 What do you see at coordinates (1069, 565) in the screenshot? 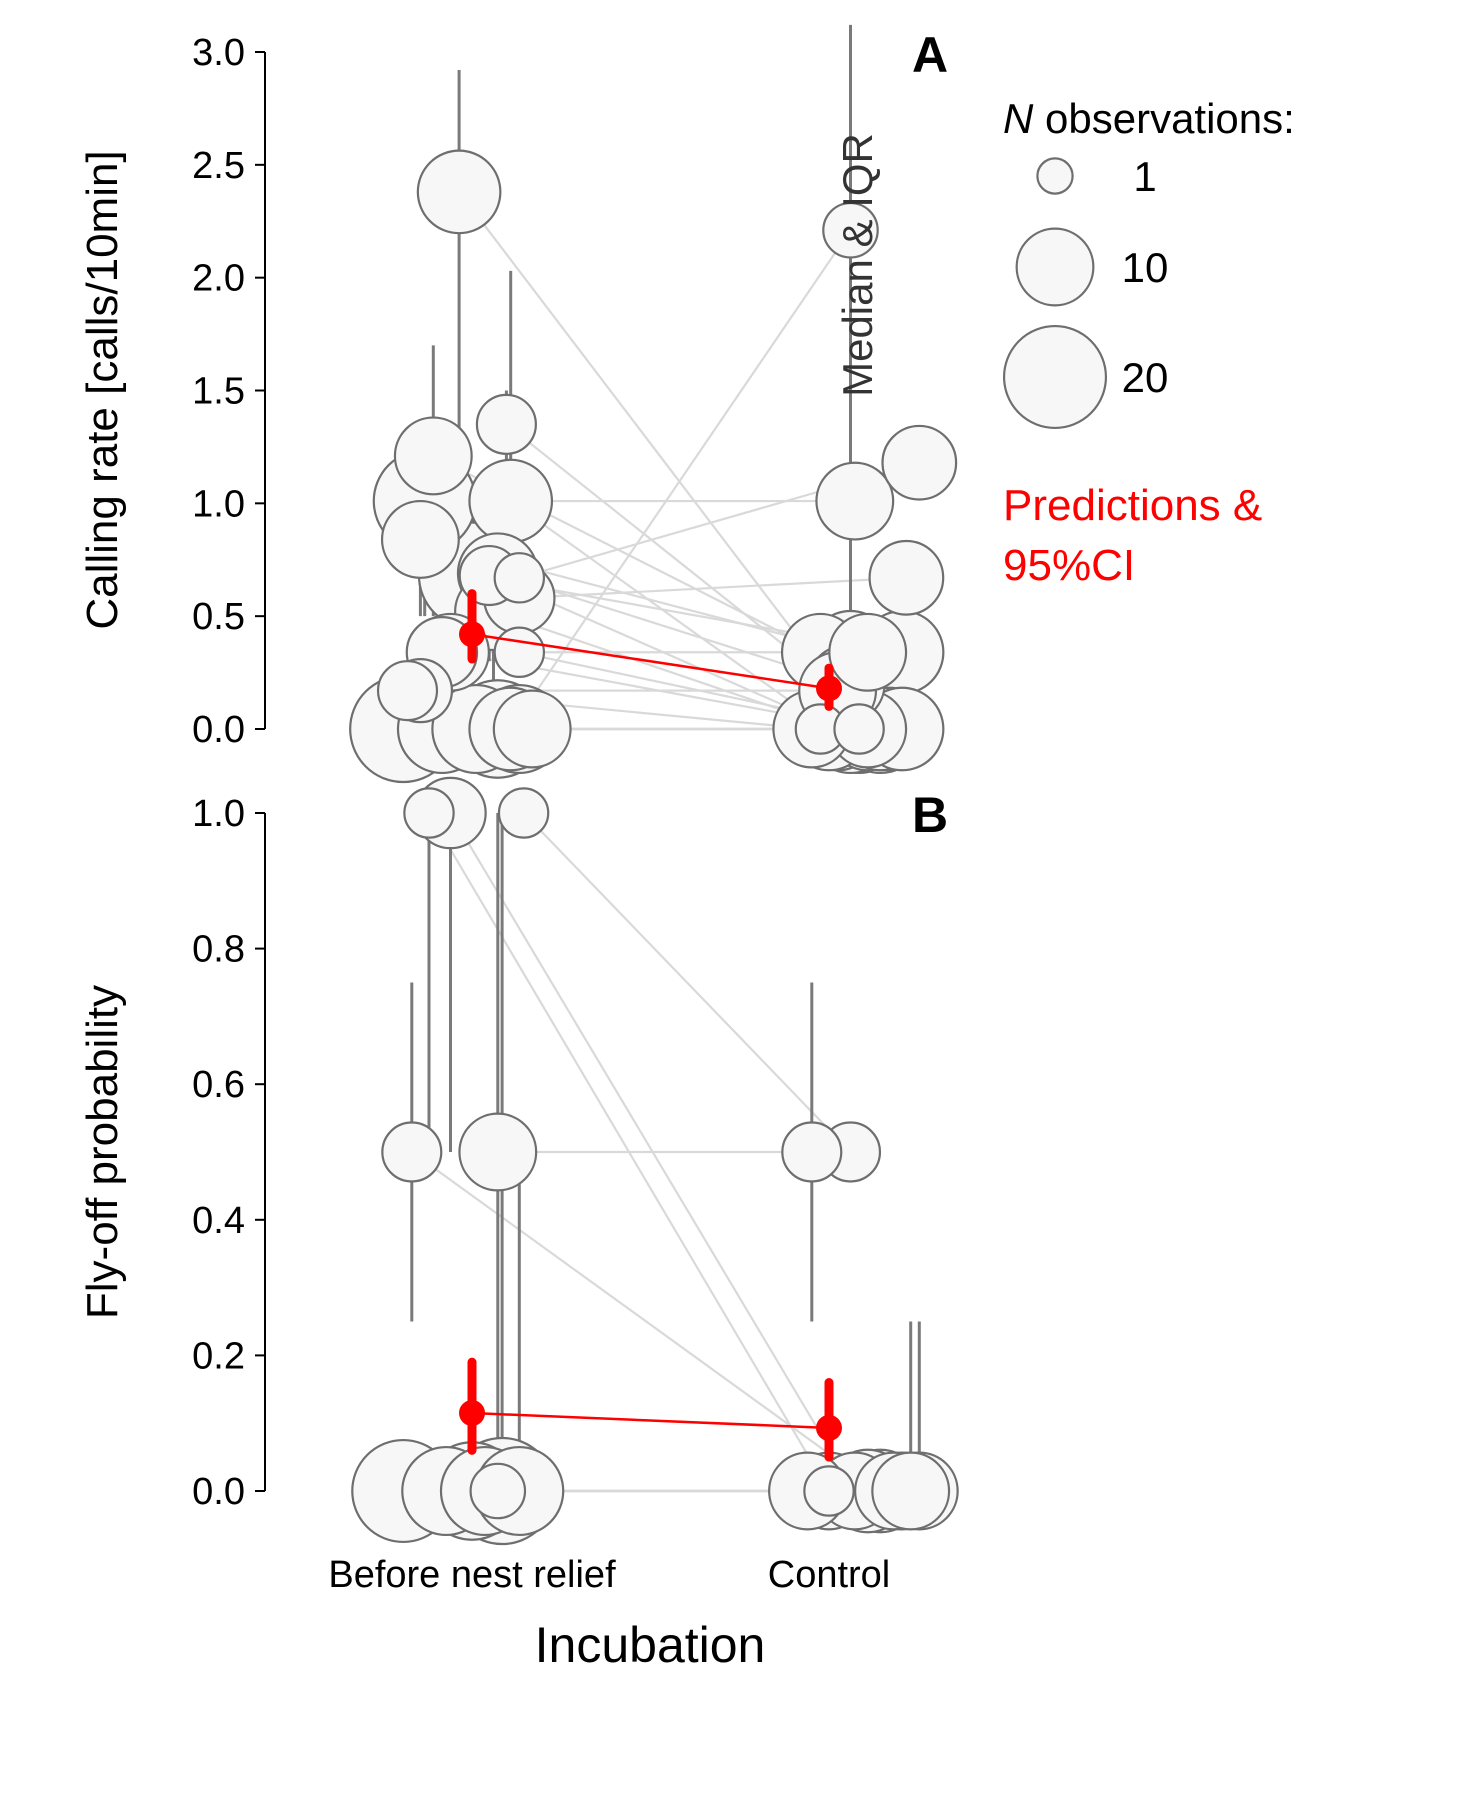
I see `legend-predictions-line2: 95%CI` at bounding box center [1069, 565].